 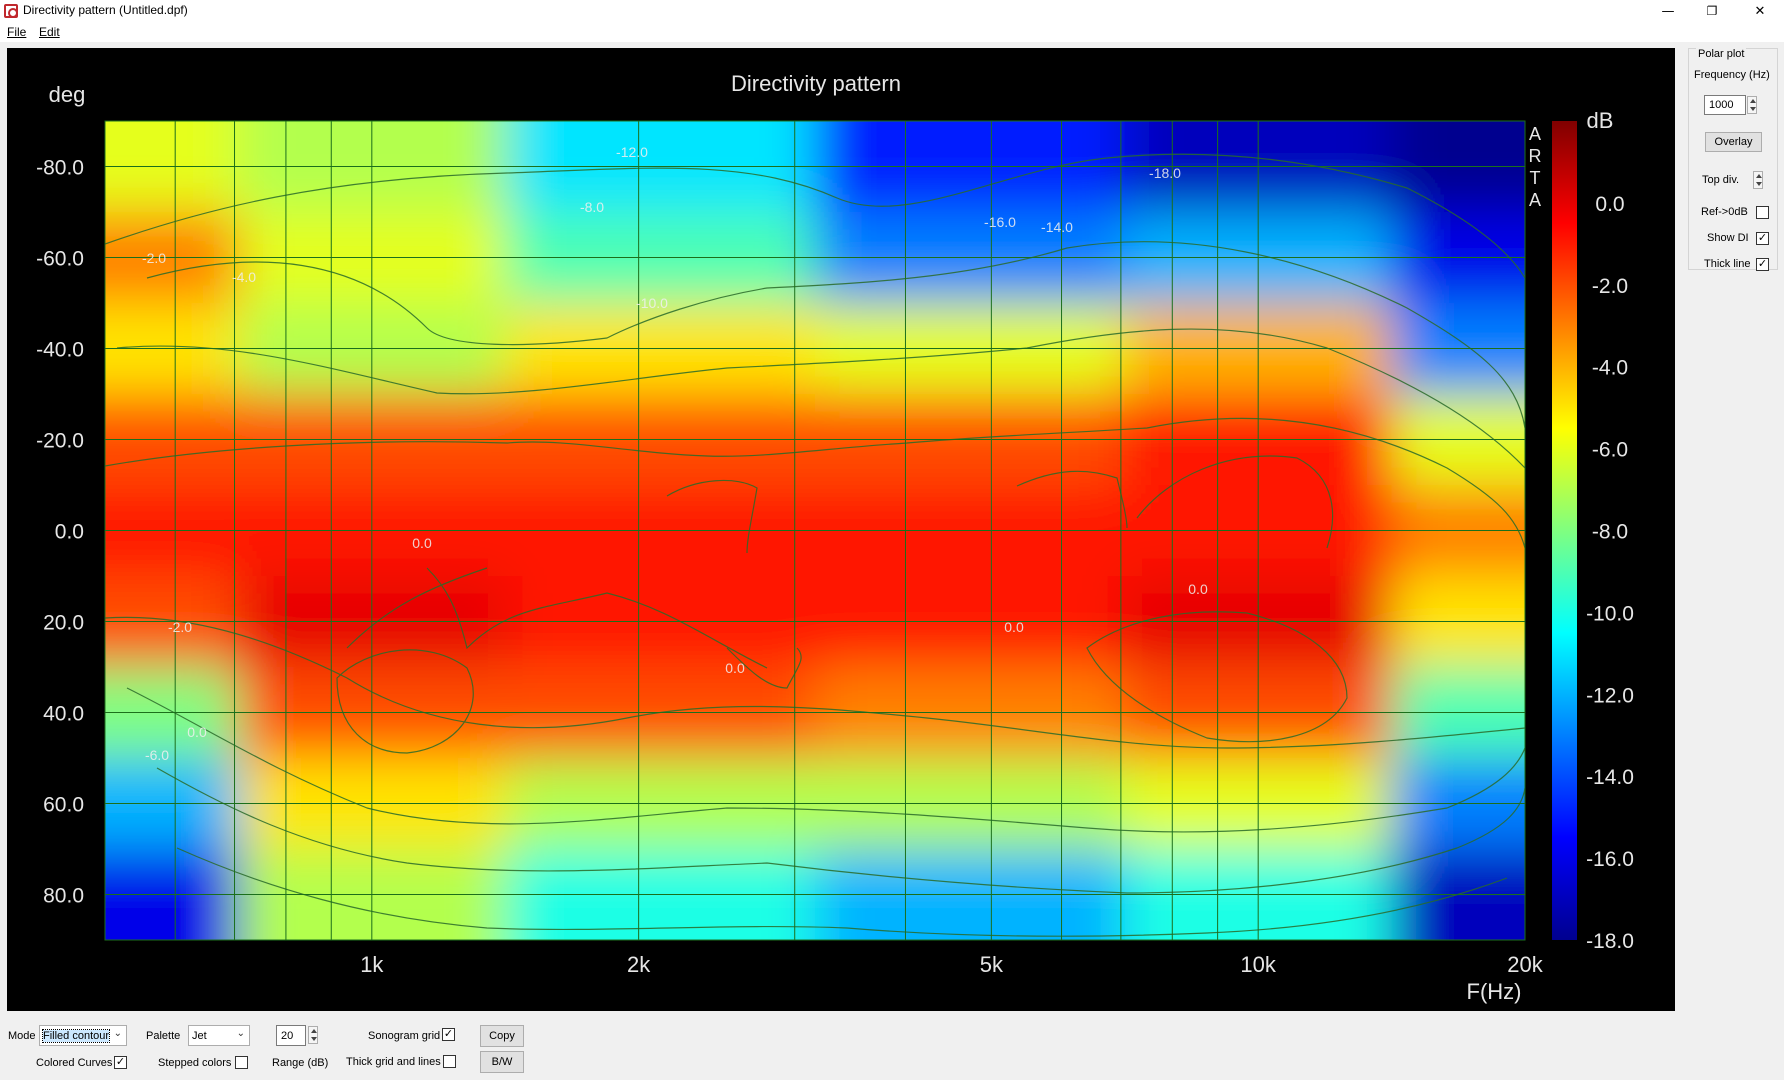 What do you see at coordinates (1564, 530) in the screenshot?
I see `colorbar` at bounding box center [1564, 530].